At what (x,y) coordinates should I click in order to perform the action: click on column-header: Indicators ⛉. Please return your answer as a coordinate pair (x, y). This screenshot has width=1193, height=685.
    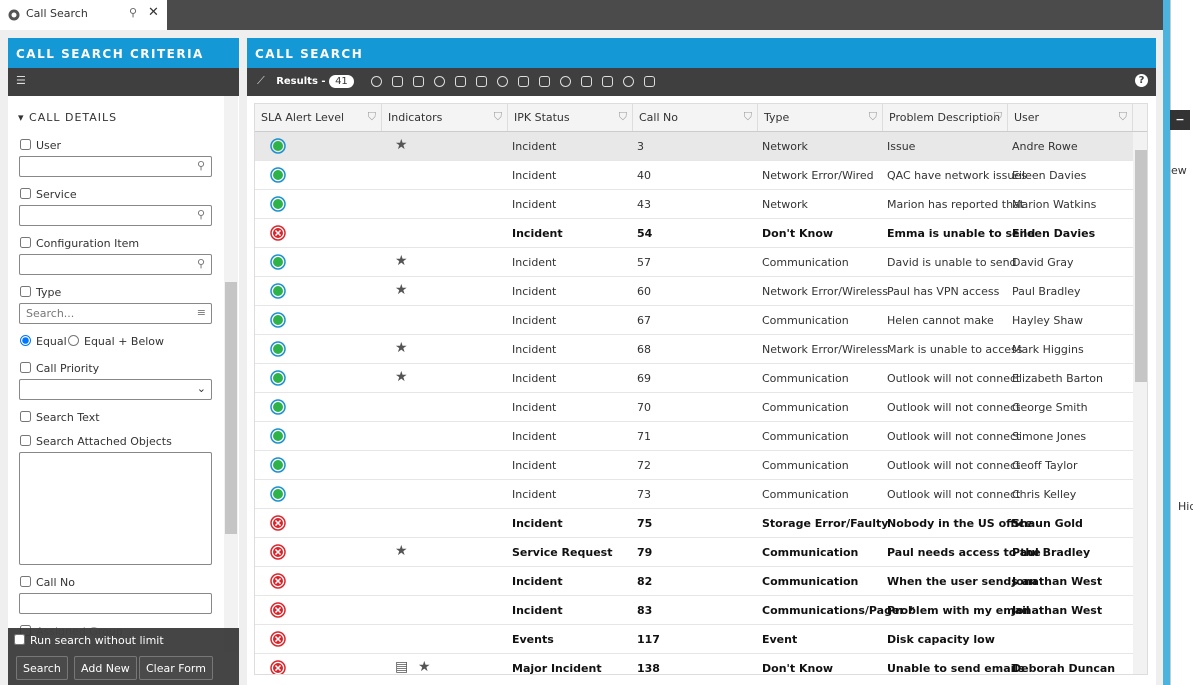
    Looking at the image, I should click on (445, 117).